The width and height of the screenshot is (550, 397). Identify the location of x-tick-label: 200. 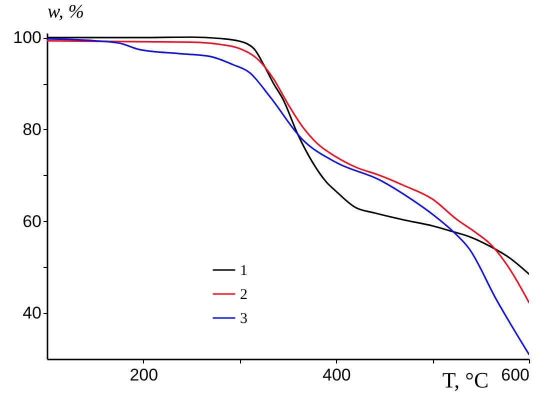
(144, 375).